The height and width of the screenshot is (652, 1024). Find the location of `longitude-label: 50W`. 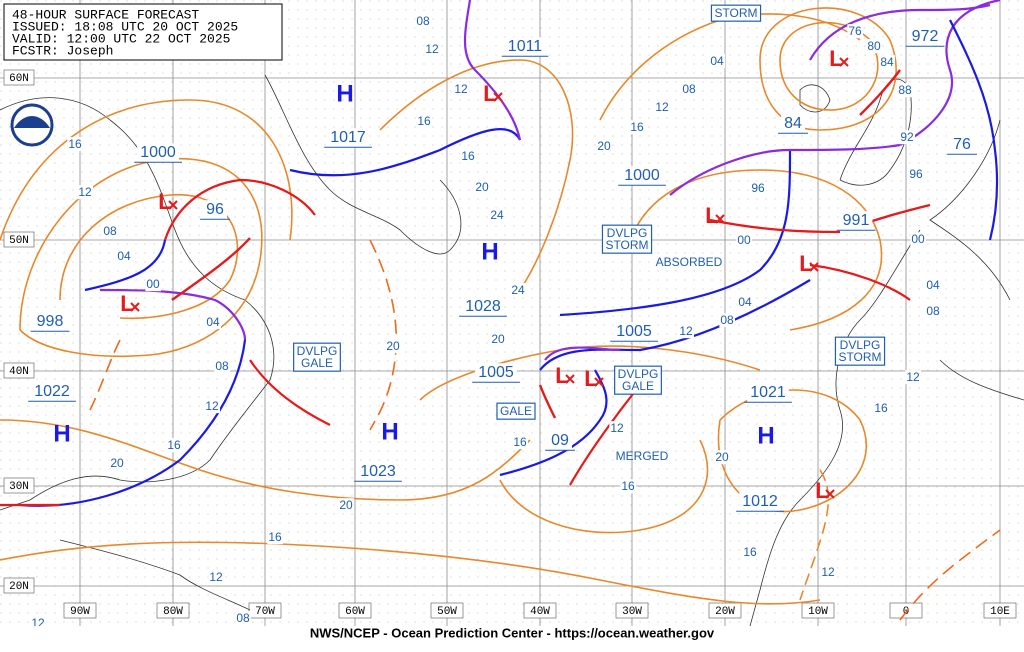

longitude-label: 50W is located at coordinates (447, 612).